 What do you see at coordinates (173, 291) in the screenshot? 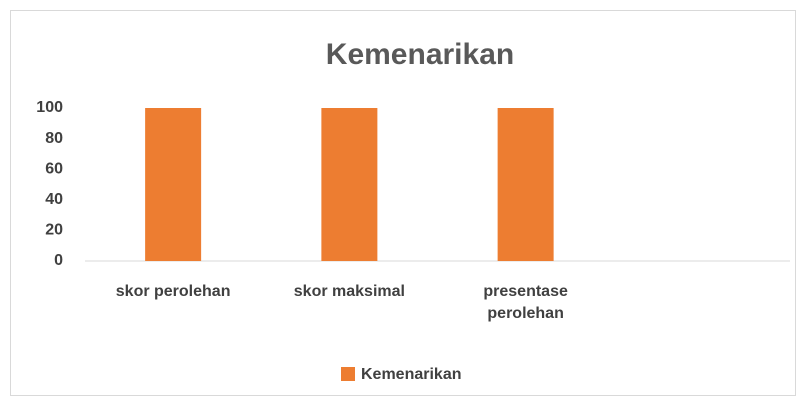
I see `x-tick-label: skor perolehan` at bounding box center [173, 291].